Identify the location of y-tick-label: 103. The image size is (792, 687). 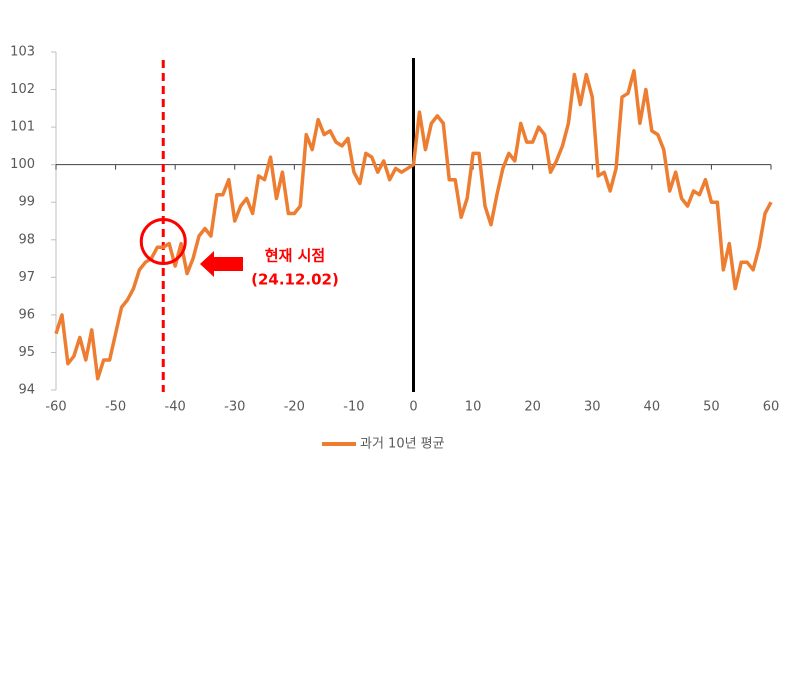
(22, 52).